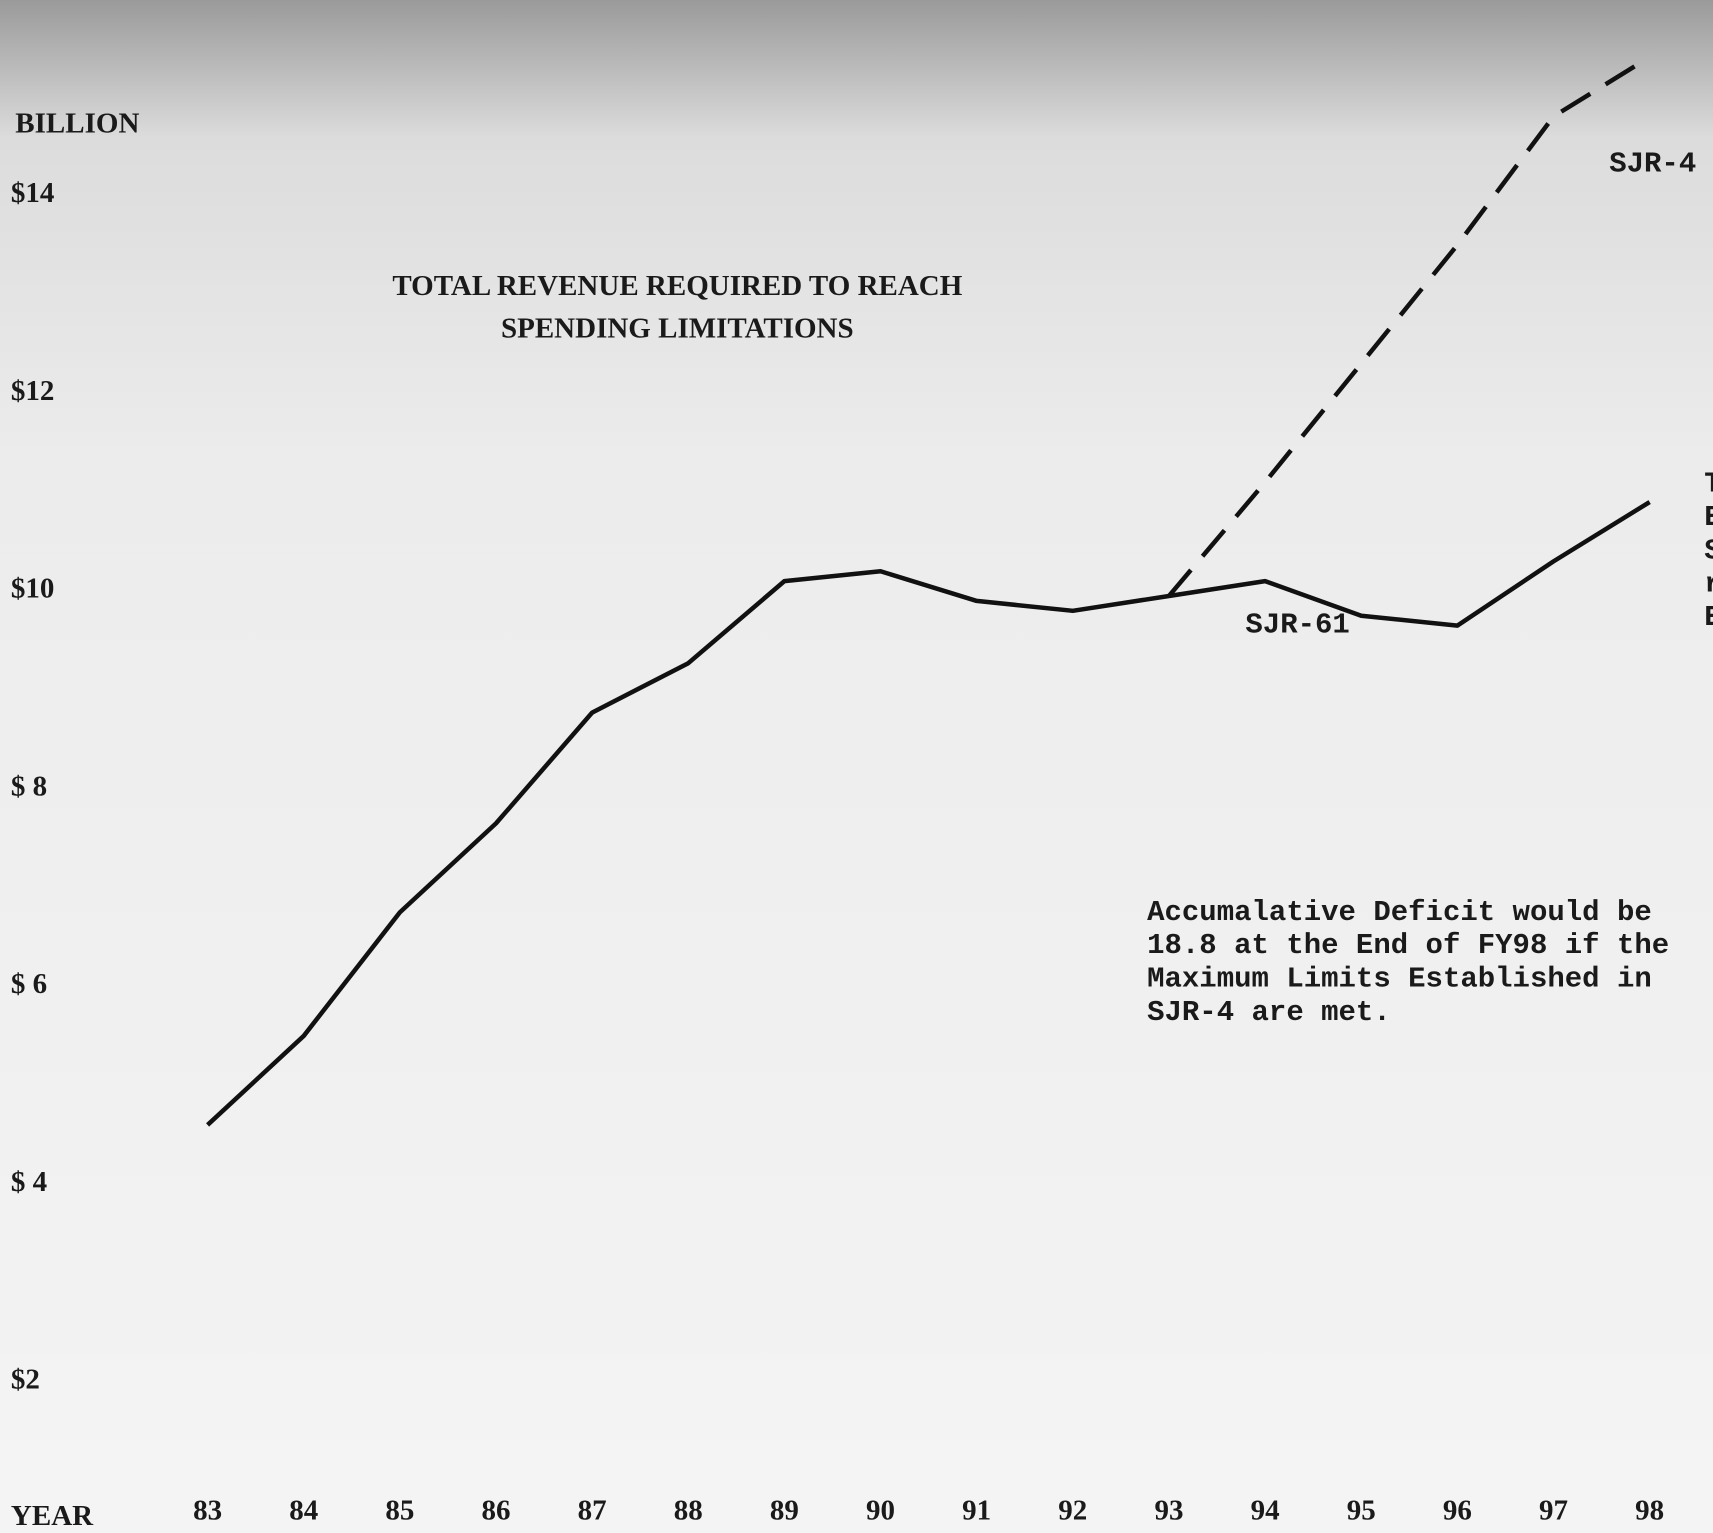 The image size is (1713, 1533). What do you see at coordinates (29, 984) in the screenshot?
I see `y-tick-label: $ 6` at bounding box center [29, 984].